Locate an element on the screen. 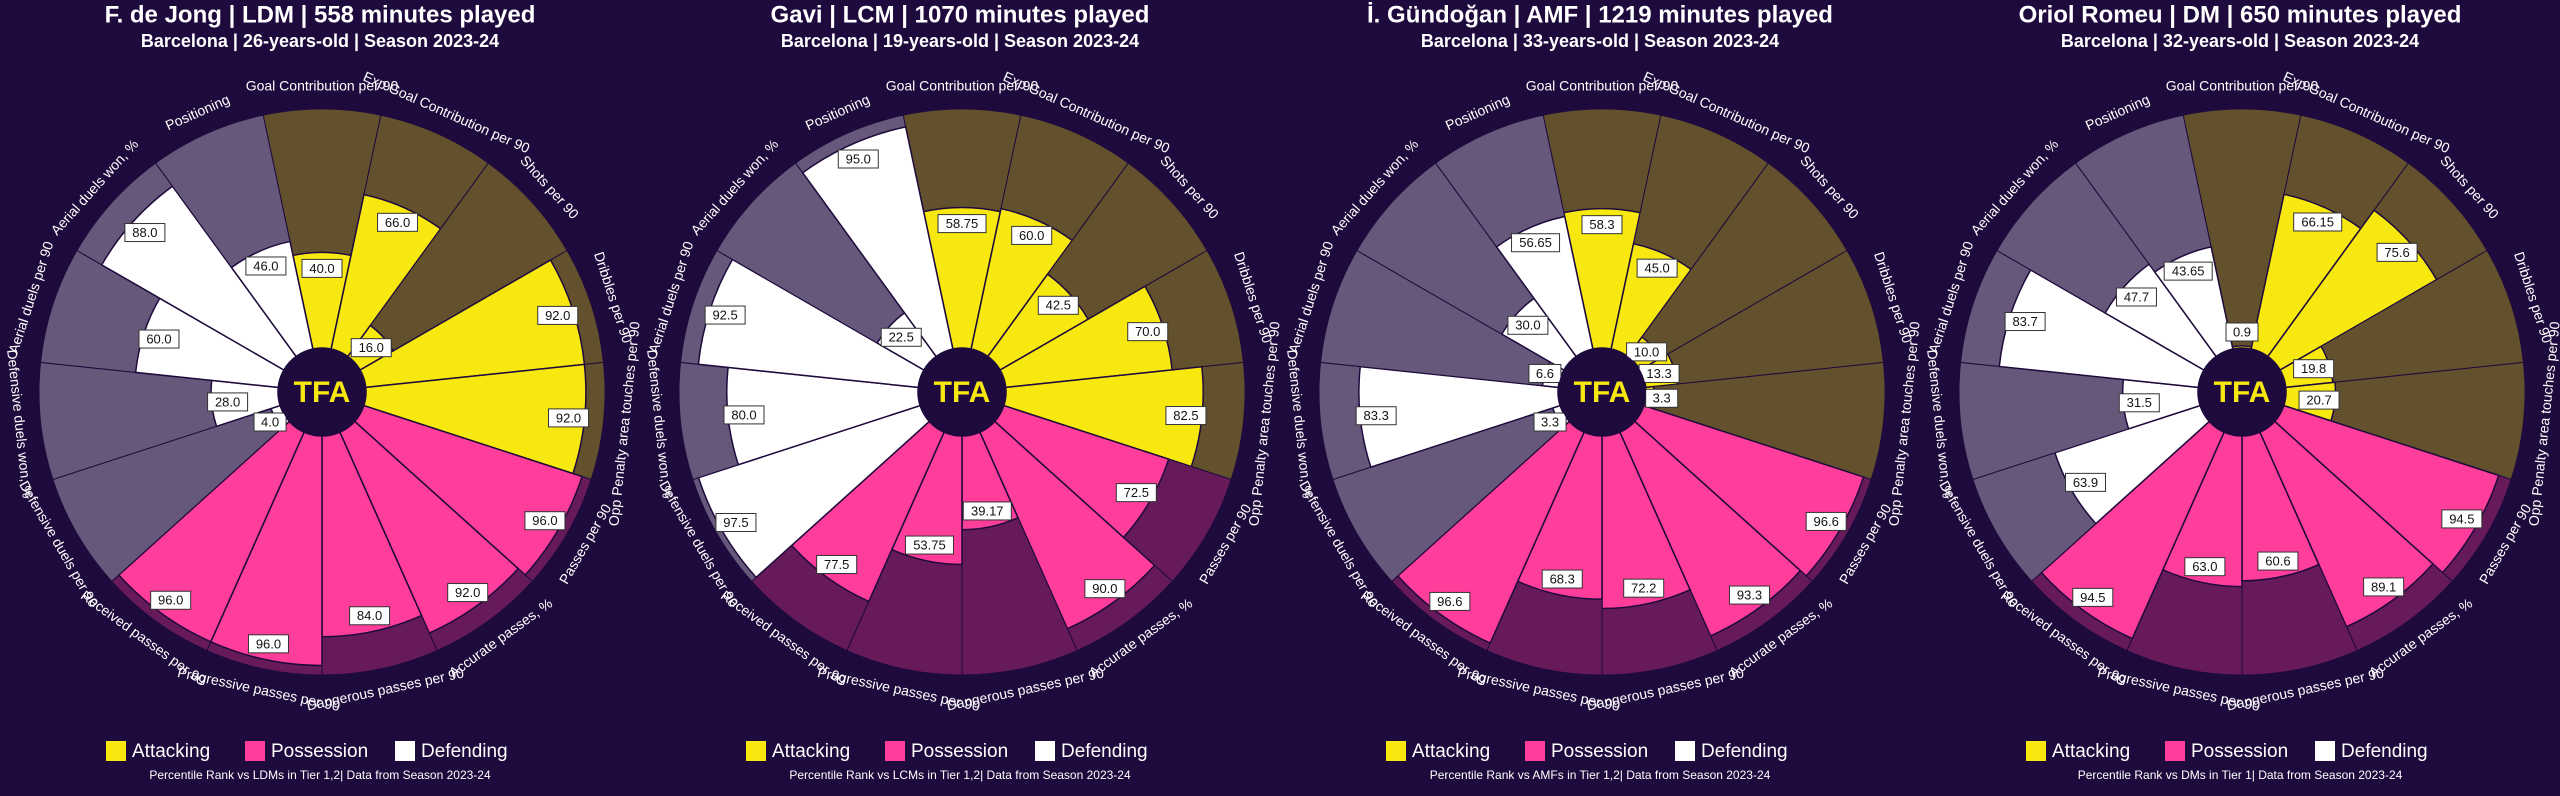 The image size is (2560, 796). value-label: 60.0 is located at coordinates (158, 338).